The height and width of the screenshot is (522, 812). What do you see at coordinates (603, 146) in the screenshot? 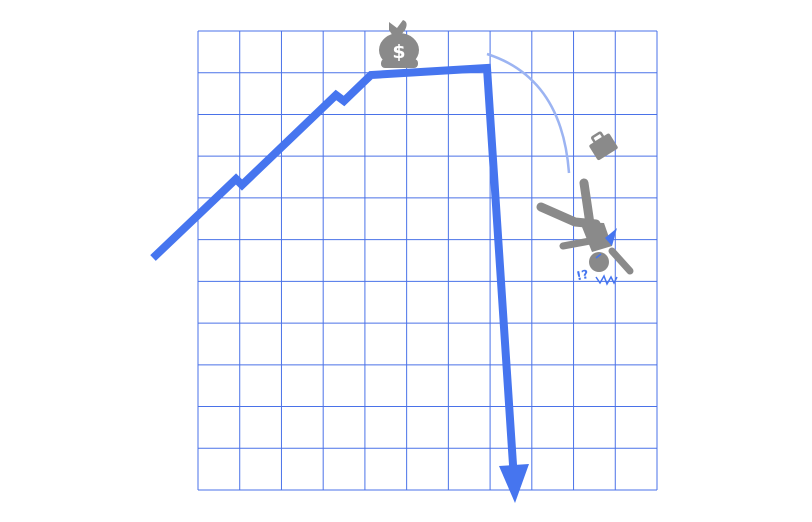
I see `briefcase-icon` at bounding box center [603, 146].